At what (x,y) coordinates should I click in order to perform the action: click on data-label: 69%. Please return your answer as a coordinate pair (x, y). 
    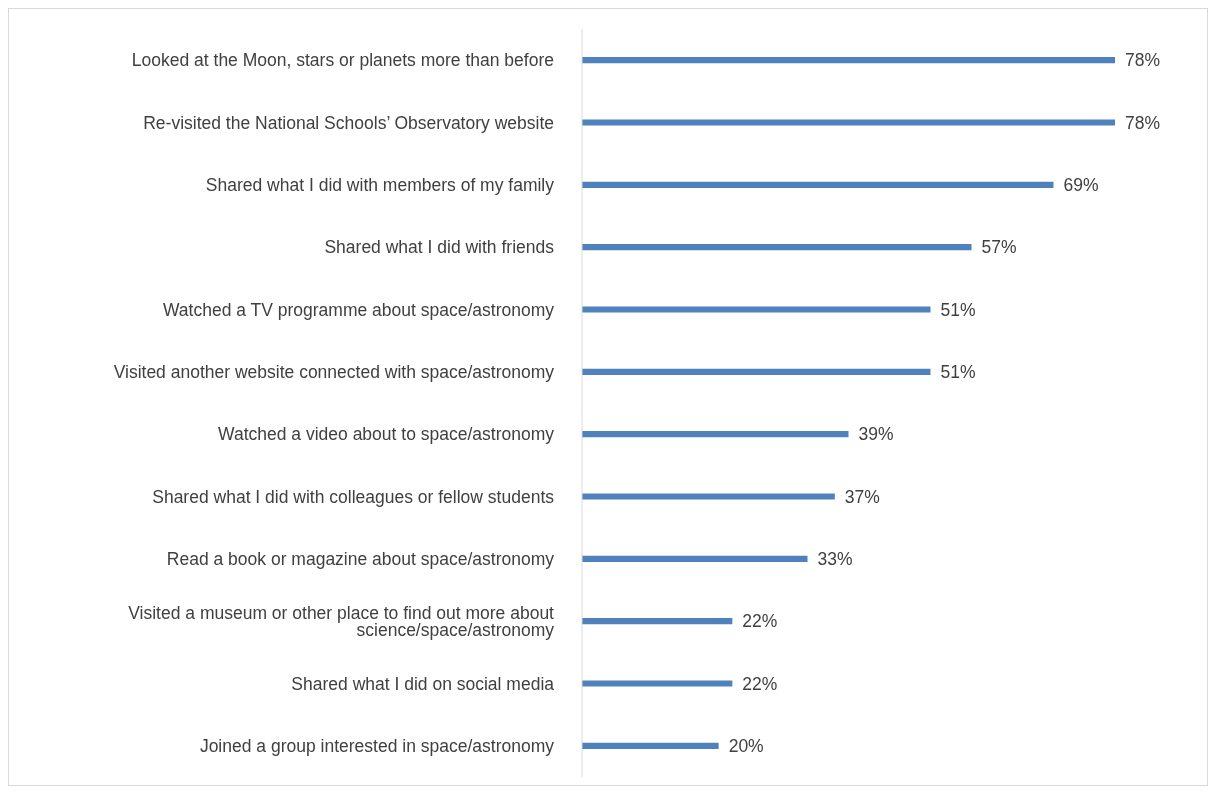
    Looking at the image, I should click on (1081, 185).